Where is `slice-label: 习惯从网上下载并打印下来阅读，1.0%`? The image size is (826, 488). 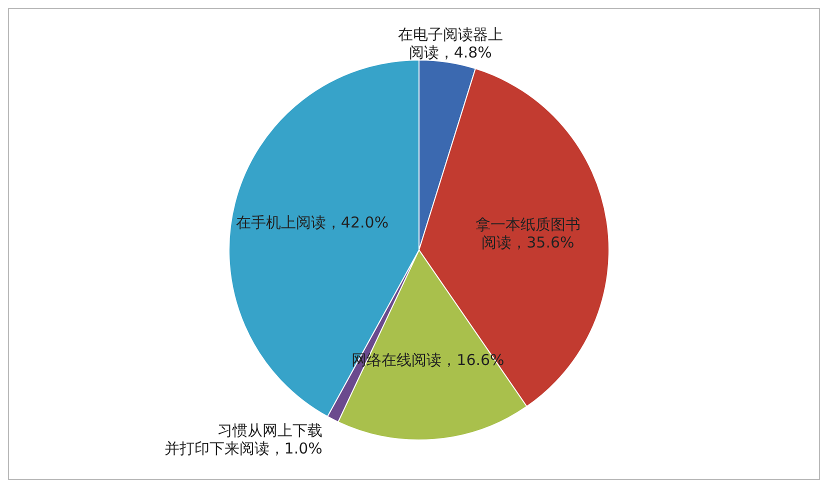
slice-label: 习惯从网上下载并打印下来阅读，1.0% is located at coordinates (243, 440).